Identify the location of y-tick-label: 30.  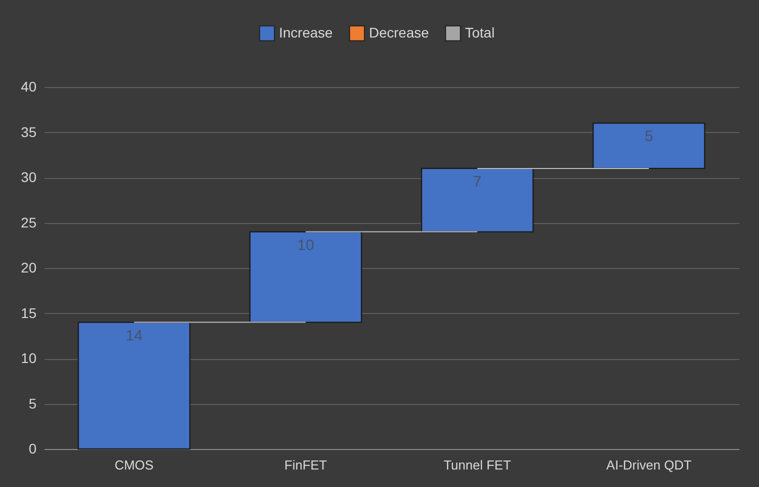
(28, 177).